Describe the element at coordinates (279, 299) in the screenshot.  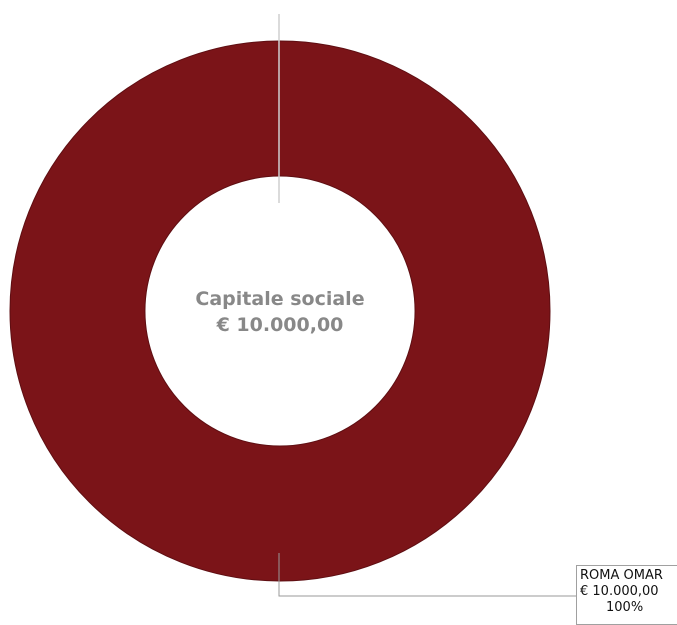
I see `center-label-title: Capitale sociale` at that location.